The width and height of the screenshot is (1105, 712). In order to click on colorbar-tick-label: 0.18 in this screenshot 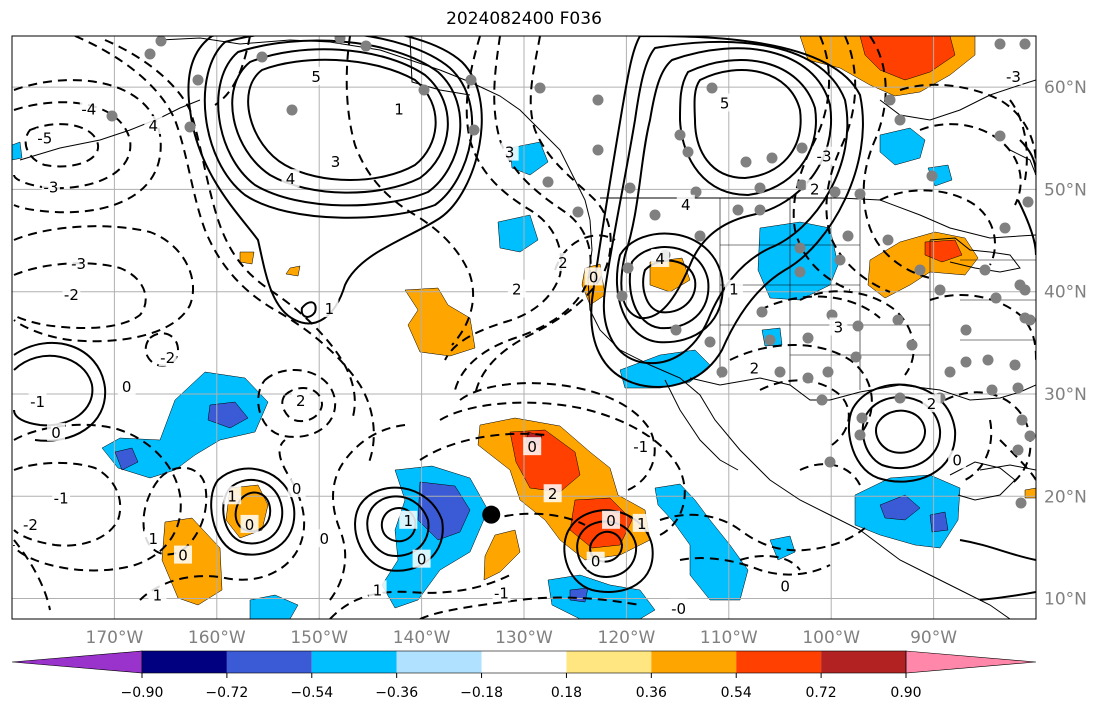, I will do `click(566, 693)`.